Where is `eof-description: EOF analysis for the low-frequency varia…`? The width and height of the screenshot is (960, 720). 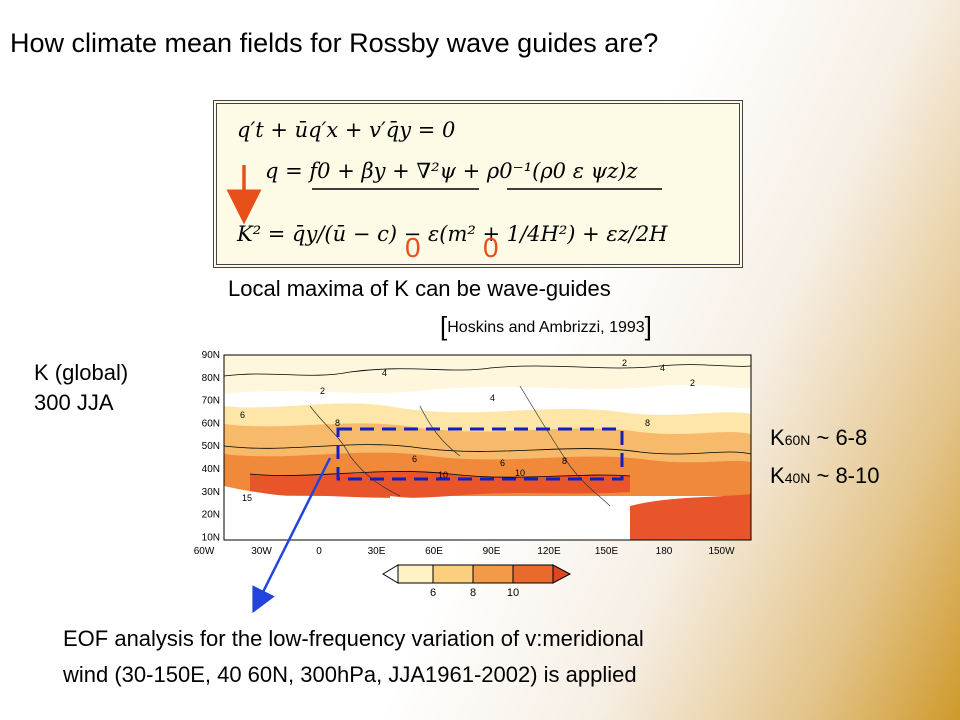
eof-description: EOF analysis for the low-frequency varia… is located at coordinates (353, 657).